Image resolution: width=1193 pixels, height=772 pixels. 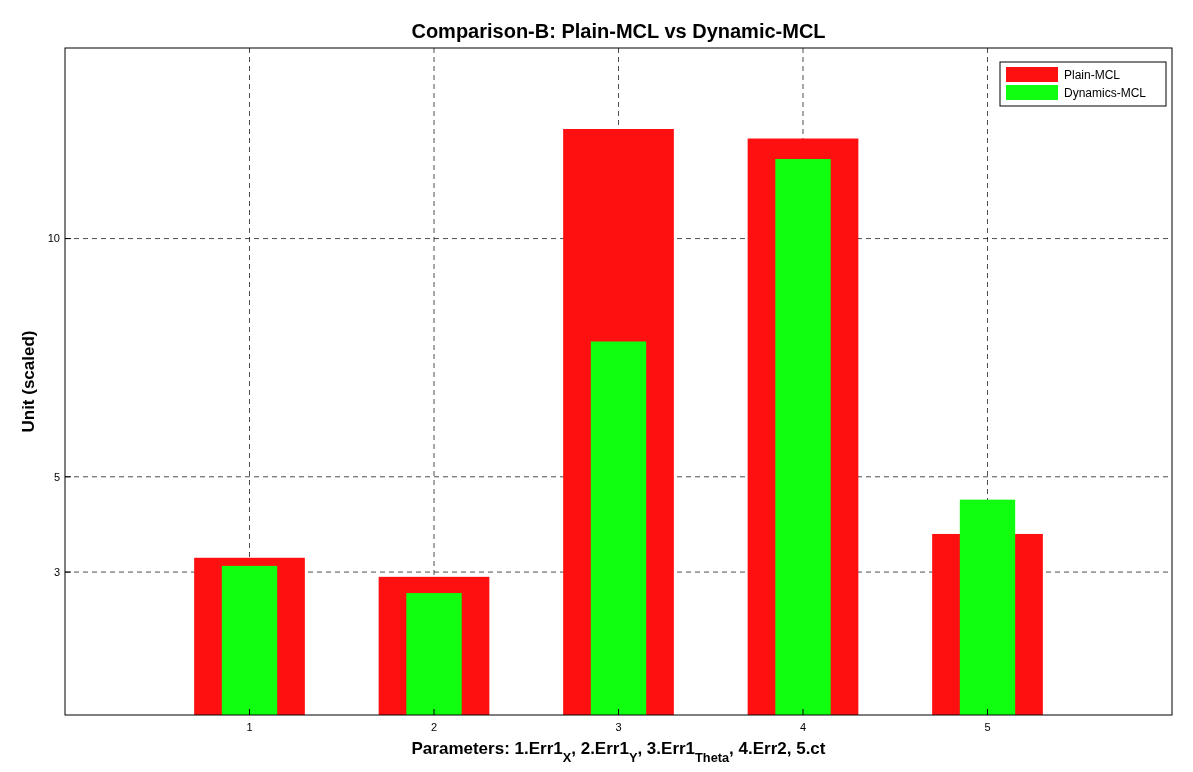 I want to click on x-tick-label: 4, so click(x=803, y=727).